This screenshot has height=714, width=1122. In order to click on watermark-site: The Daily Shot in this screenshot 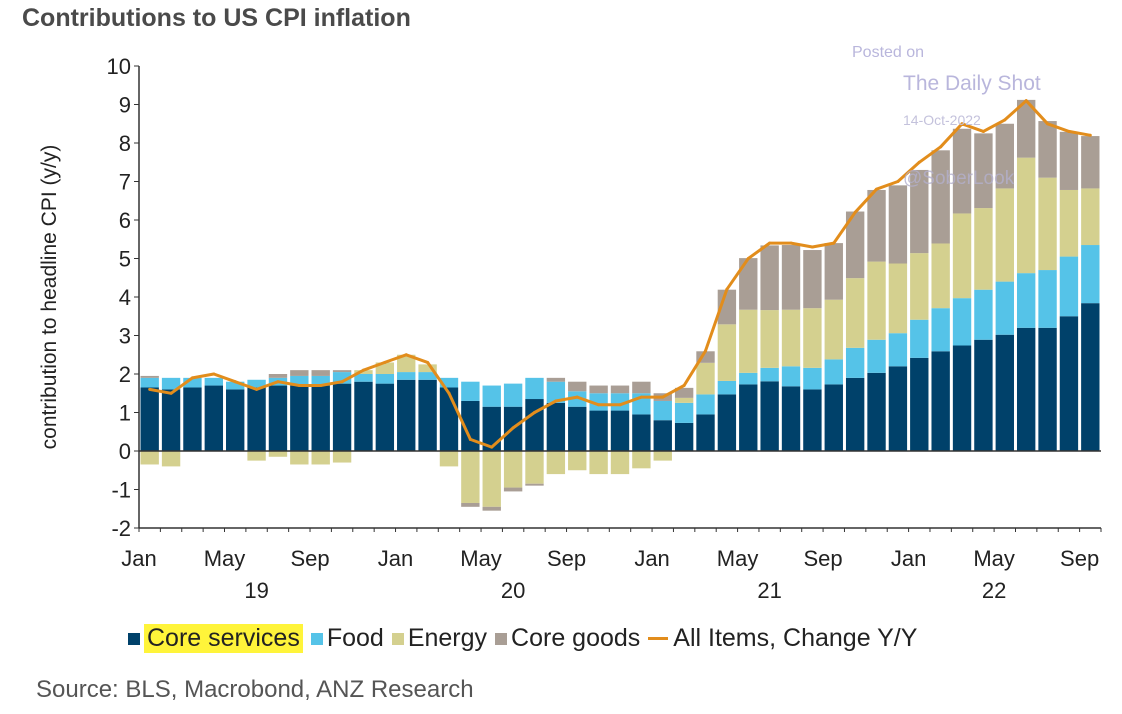, I will do `click(972, 83)`.